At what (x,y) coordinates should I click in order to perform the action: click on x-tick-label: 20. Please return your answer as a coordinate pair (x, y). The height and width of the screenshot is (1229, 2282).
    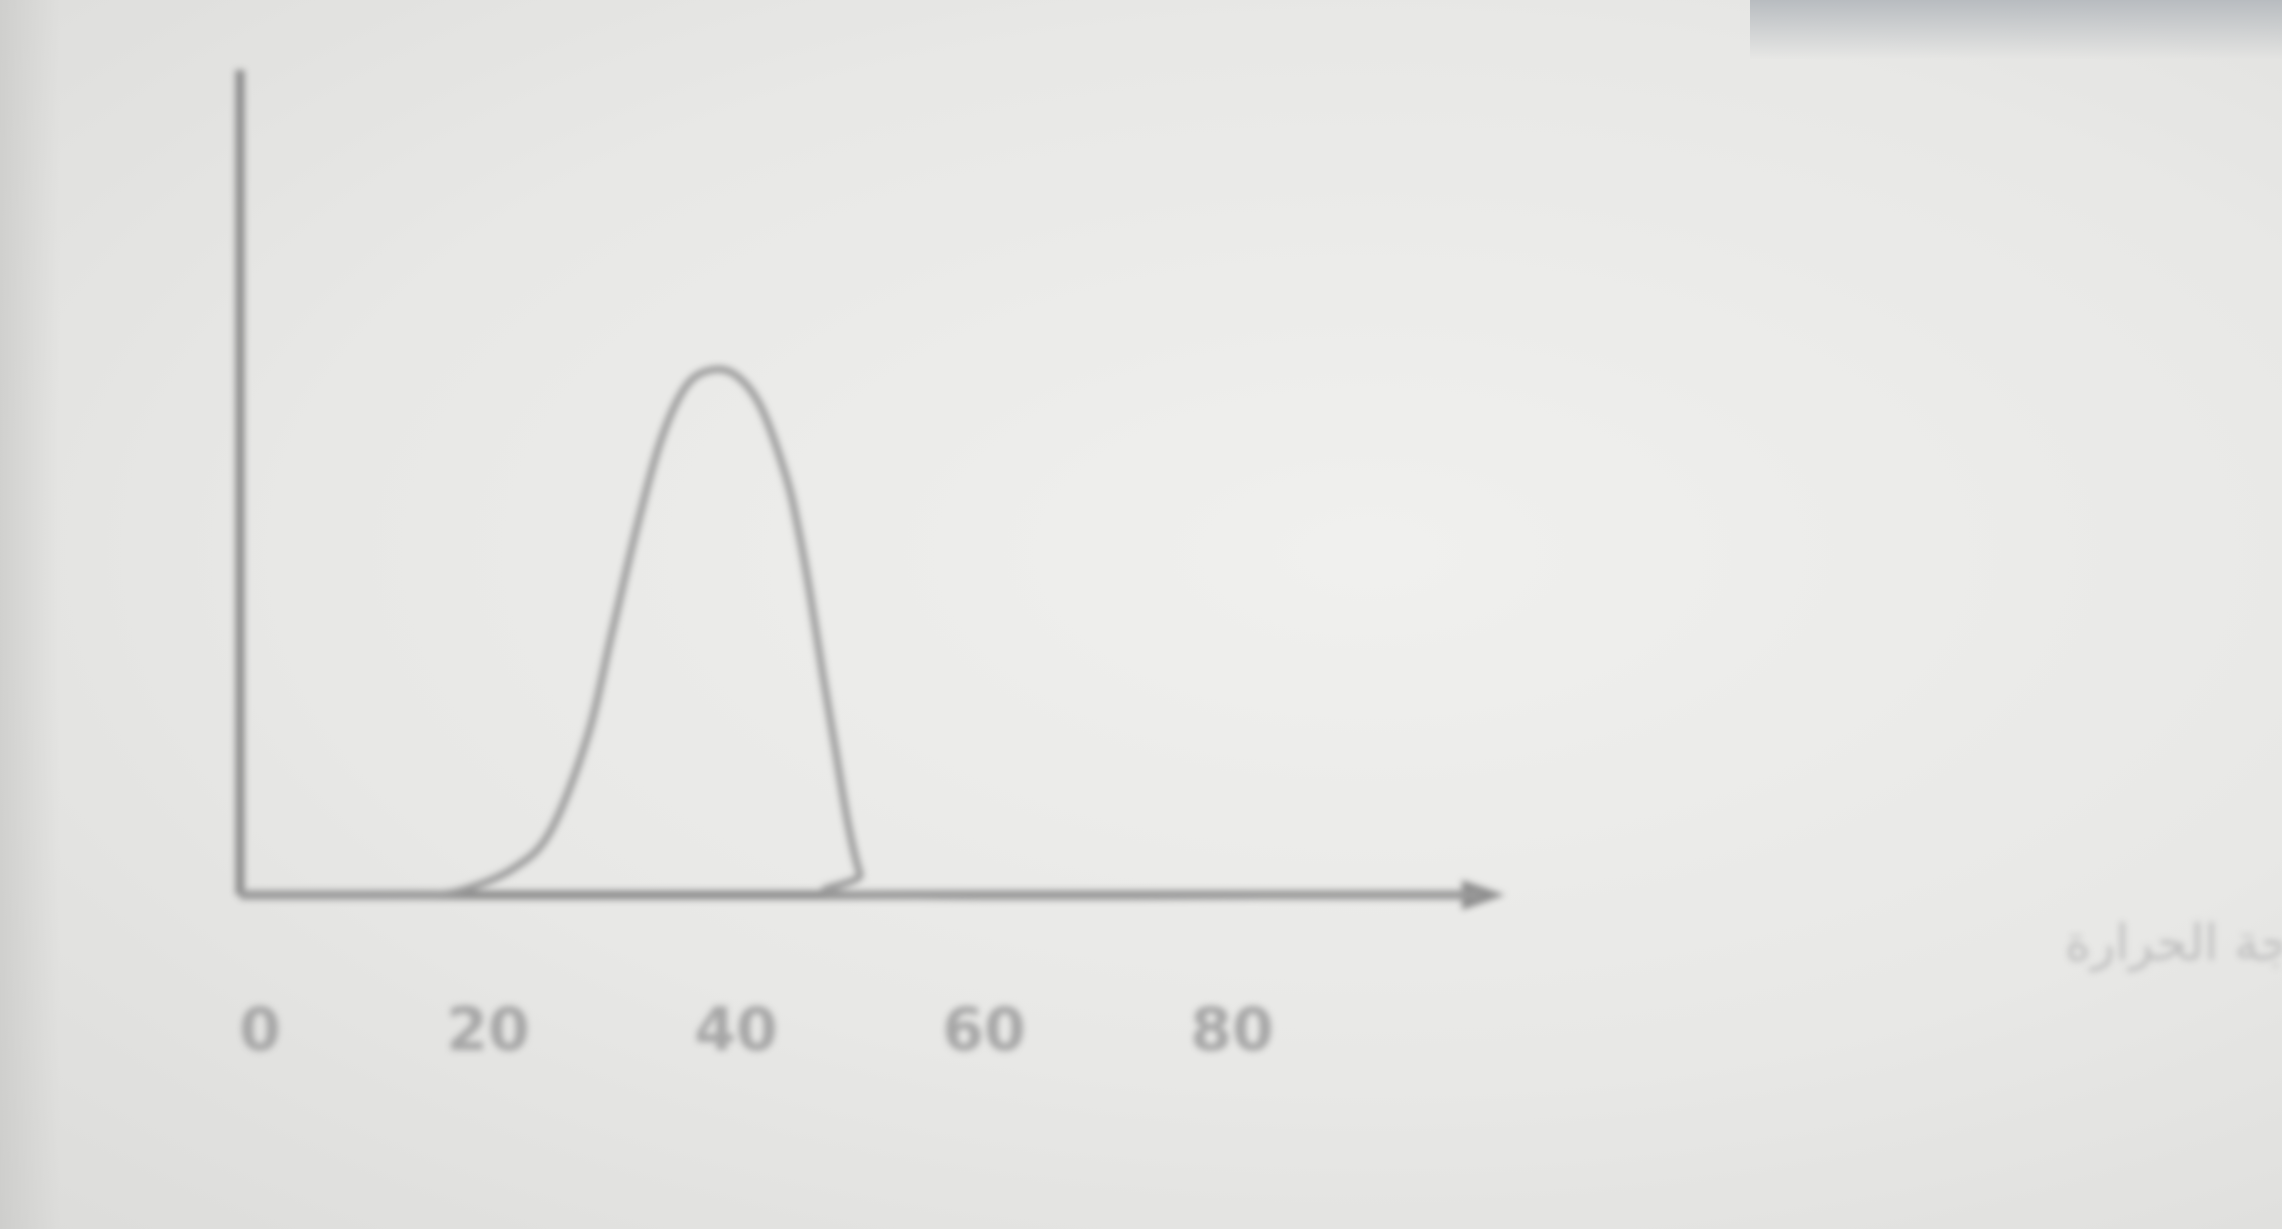
    Looking at the image, I should click on (488, 1030).